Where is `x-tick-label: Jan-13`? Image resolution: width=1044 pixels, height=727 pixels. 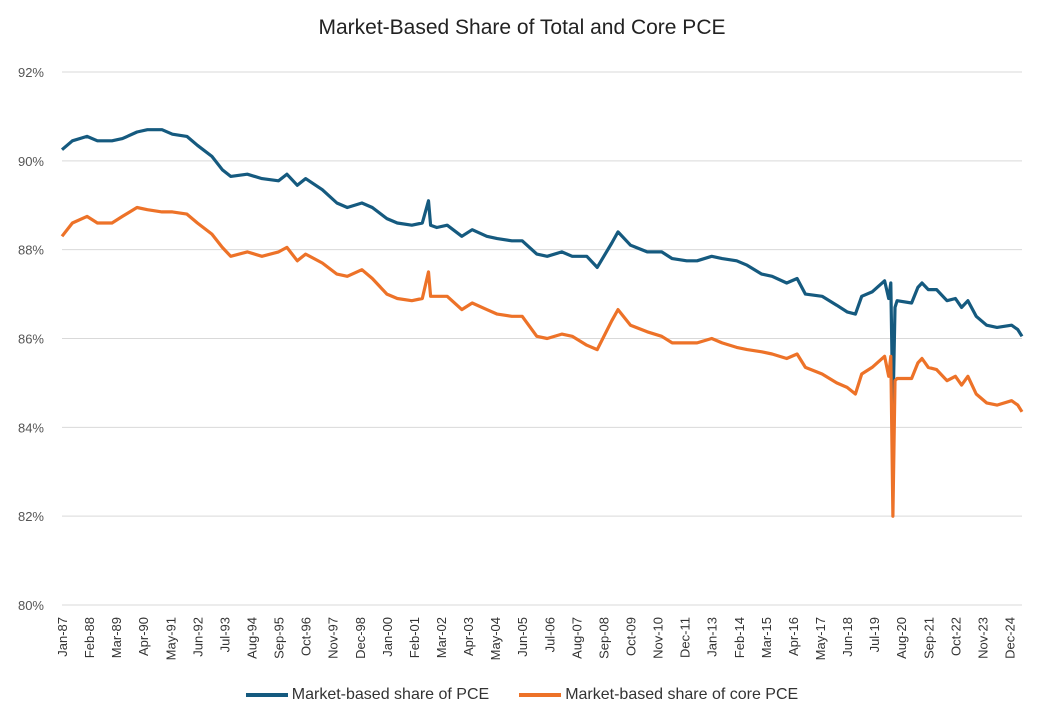 x-tick-label: Jan-13 is located at coordinates (712, 637).